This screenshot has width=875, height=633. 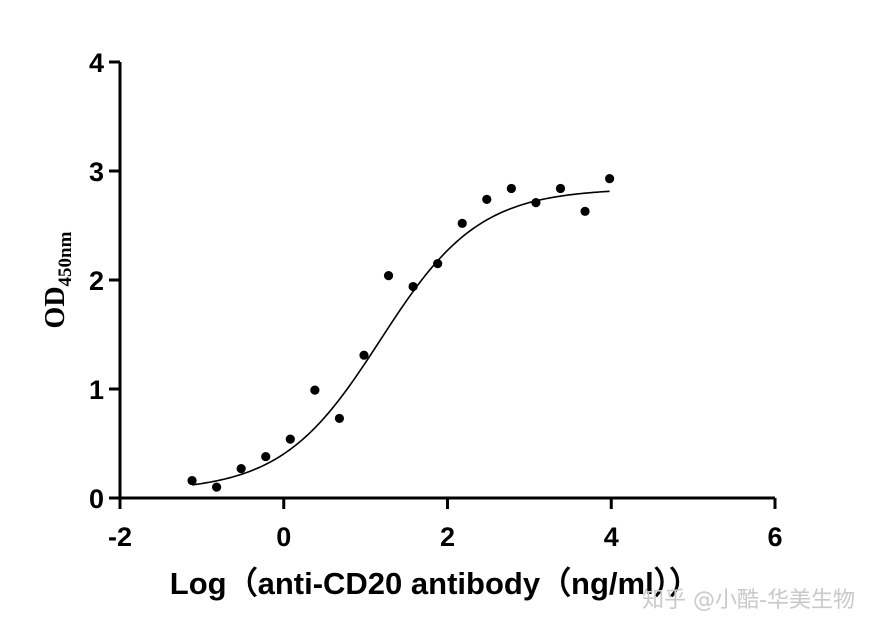 I want to click on y-tick-label: 2, so click(x=96, y=281).